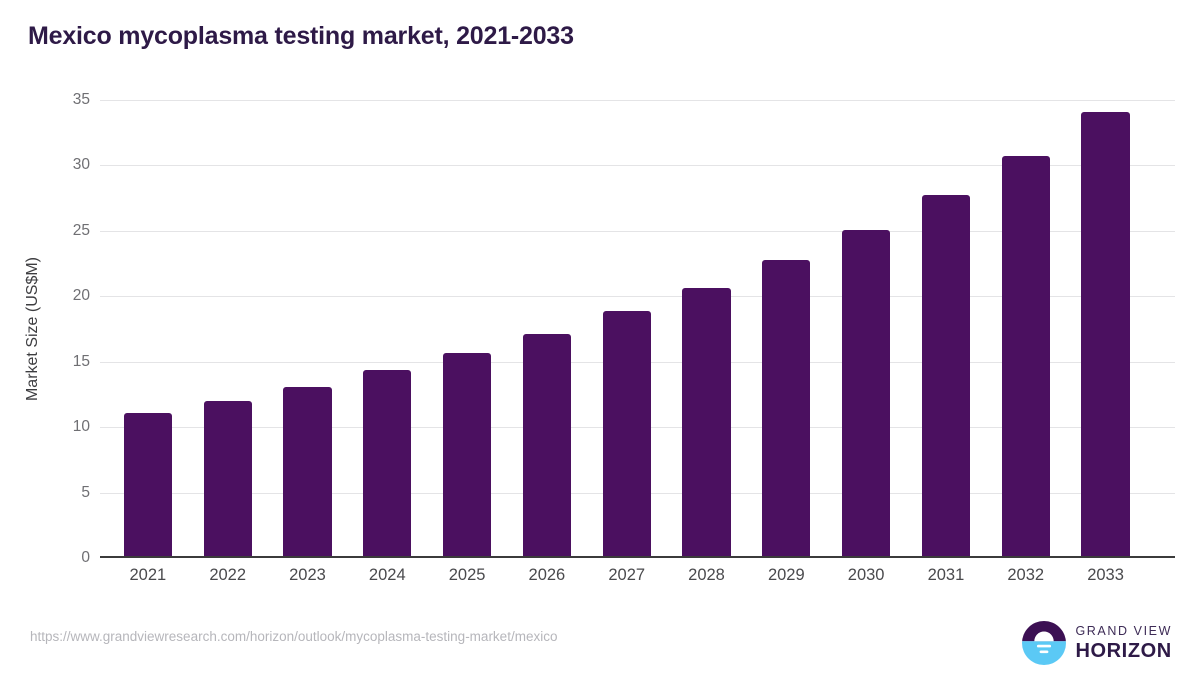 This screenshot has height=675, width=1200. Describe the element at coordinates (467, 575) in the screenshot. I see `x-tick-label: 2025` at that location.